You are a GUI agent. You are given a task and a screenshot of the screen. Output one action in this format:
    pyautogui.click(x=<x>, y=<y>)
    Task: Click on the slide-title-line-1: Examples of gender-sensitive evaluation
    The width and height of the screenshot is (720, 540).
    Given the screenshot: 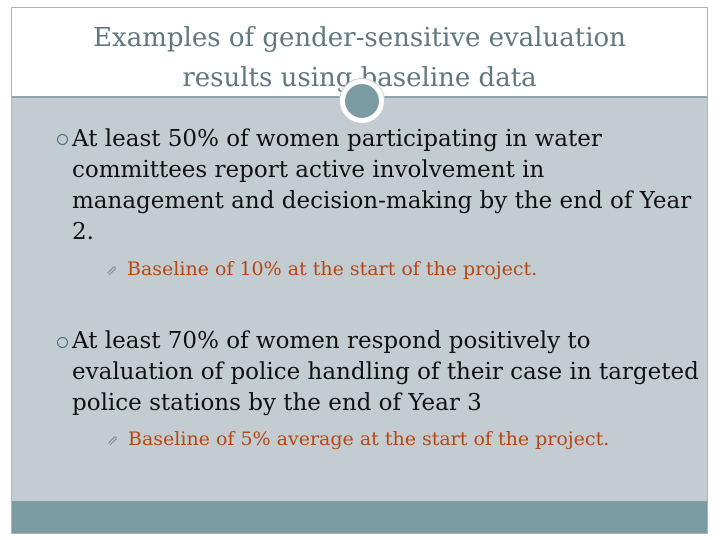 What is the action you would take?
    pyautogui.click(x=359, y=38)
    